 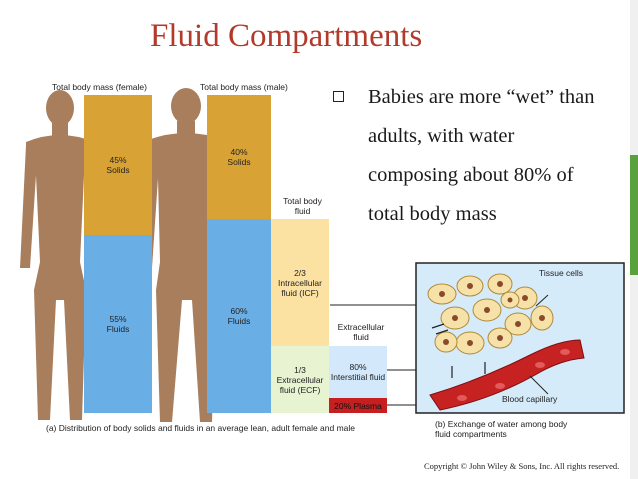 I want to click on plasma-label: 20% Plasma, so click(x=358, y=405).